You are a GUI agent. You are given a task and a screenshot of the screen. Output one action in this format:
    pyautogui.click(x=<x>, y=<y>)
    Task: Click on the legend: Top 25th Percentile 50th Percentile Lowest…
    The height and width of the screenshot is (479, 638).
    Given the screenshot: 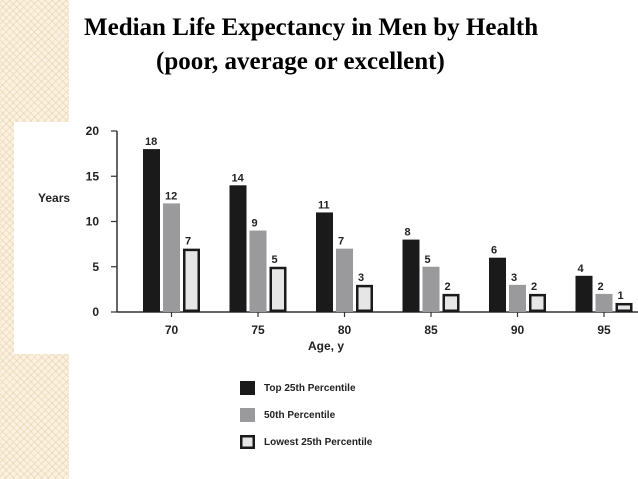 What is the action you would take?
    pyautogui.click(x=306, y=415)
    